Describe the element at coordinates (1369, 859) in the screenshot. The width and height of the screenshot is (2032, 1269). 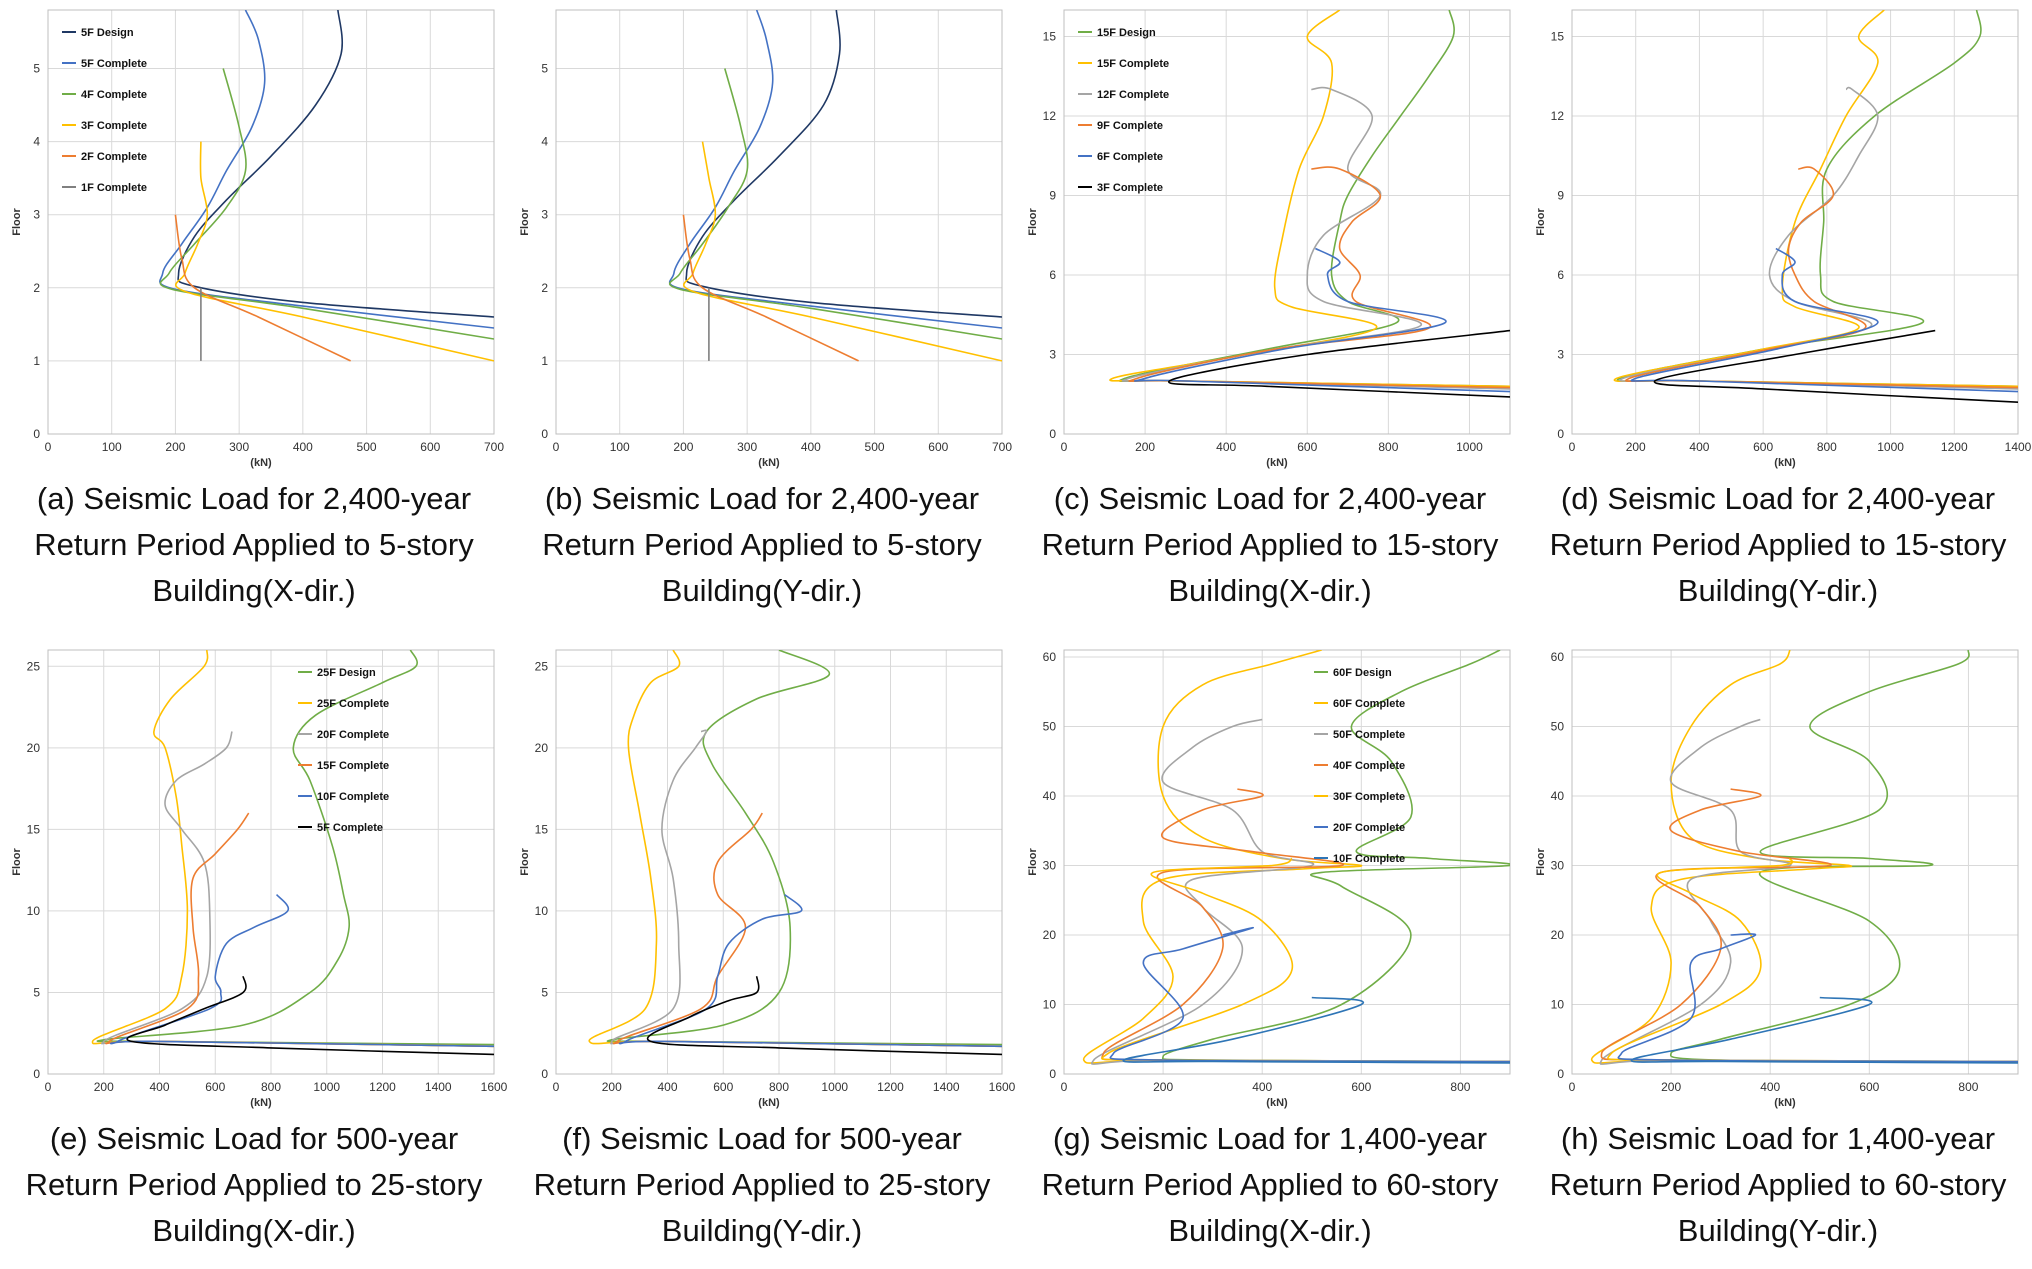
I see `legend-label: 10F Complete` at that location.